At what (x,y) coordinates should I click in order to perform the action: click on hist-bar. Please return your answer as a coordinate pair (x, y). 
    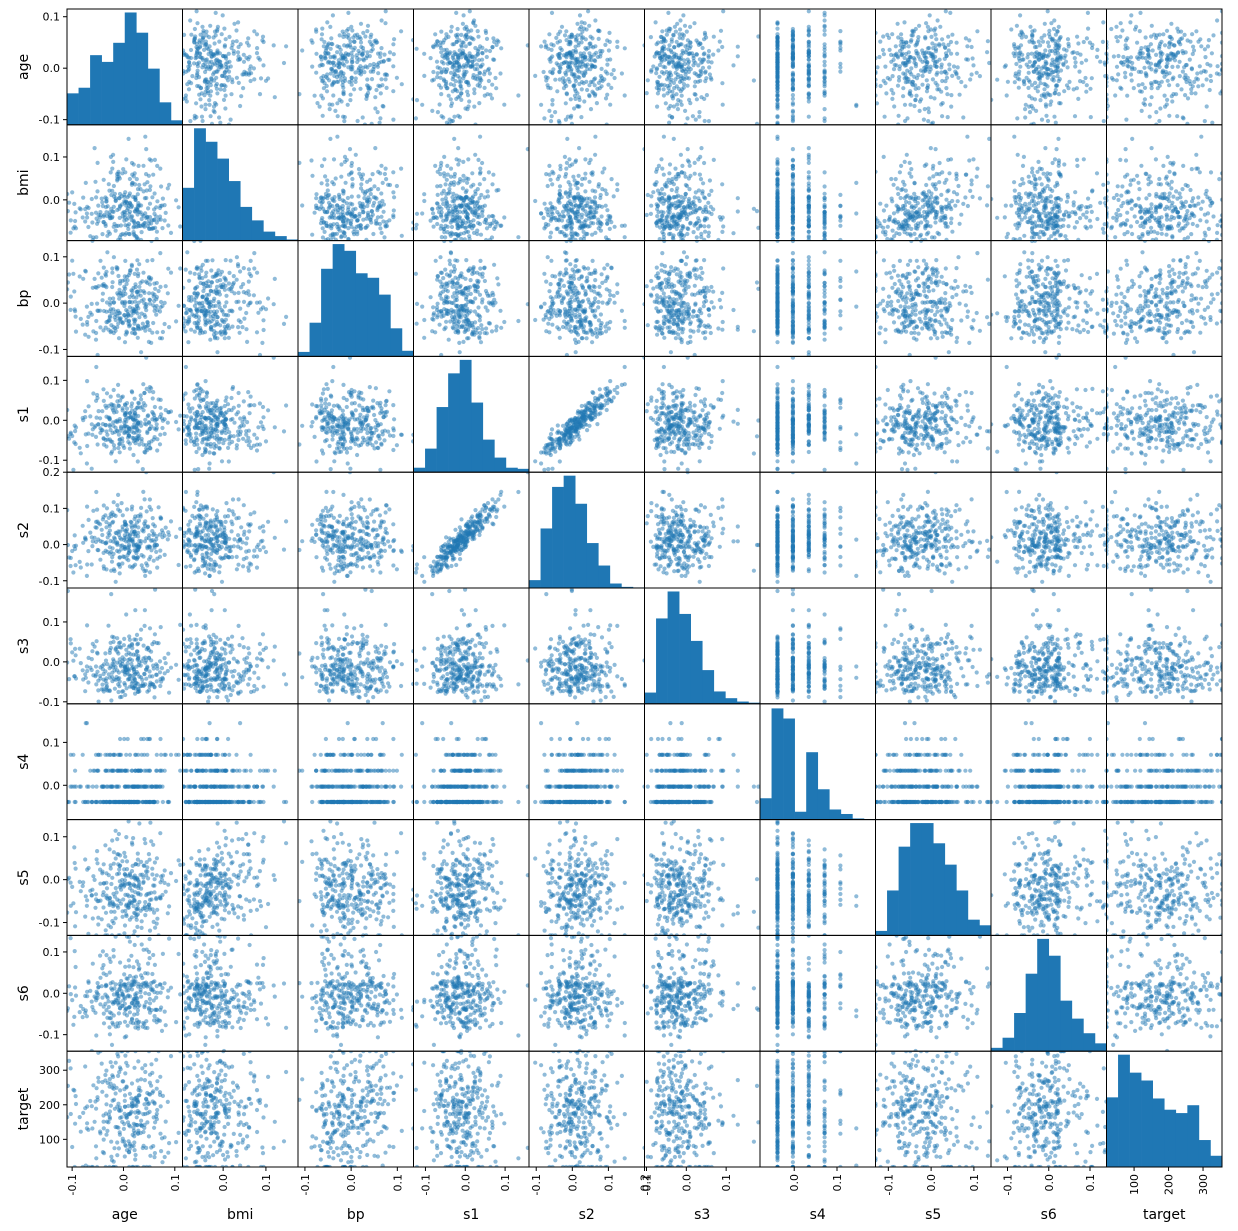
    Looking at the image, I should click on (257, 230).